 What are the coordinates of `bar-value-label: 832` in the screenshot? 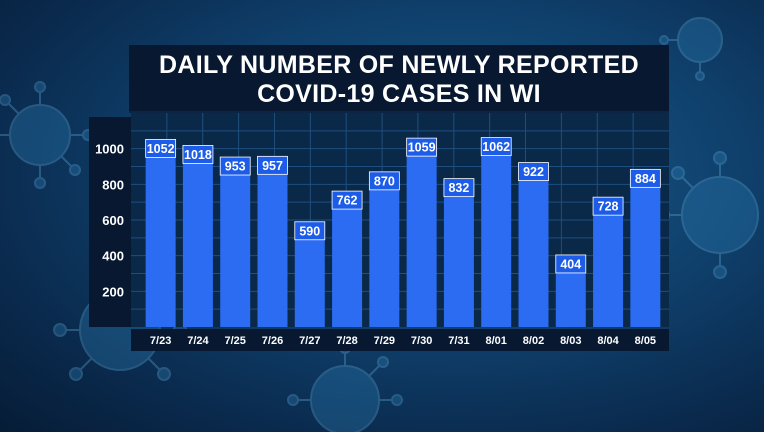 It's located at (458, 188).